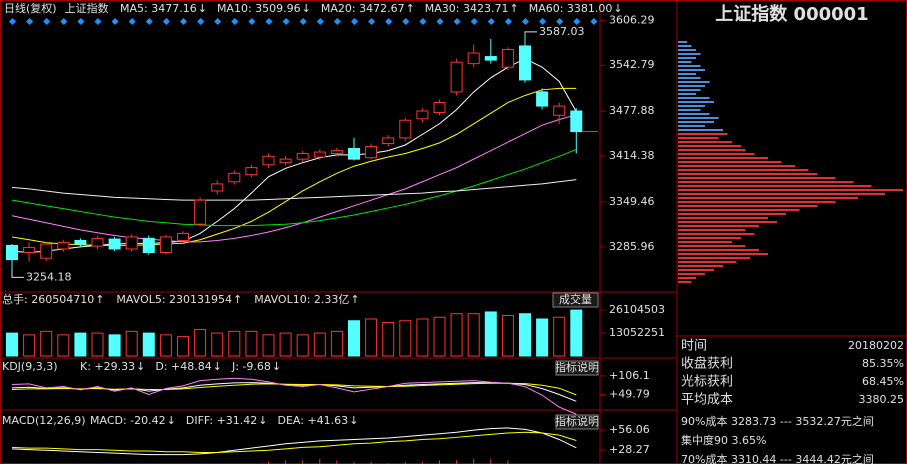 This screenshot has height=464, width=907. I want to click on volume-label: MAVOL10: 2.33亿, so click(301, 299).